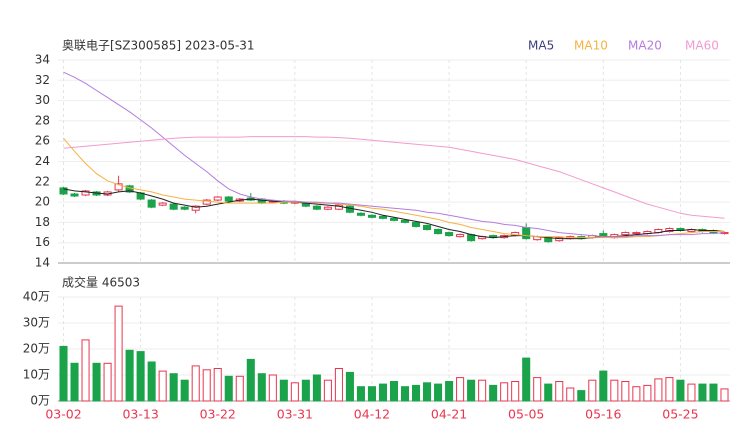 The image size is (740, 440). I want to click on volume-tick-label: 40万, so click(36, 297).